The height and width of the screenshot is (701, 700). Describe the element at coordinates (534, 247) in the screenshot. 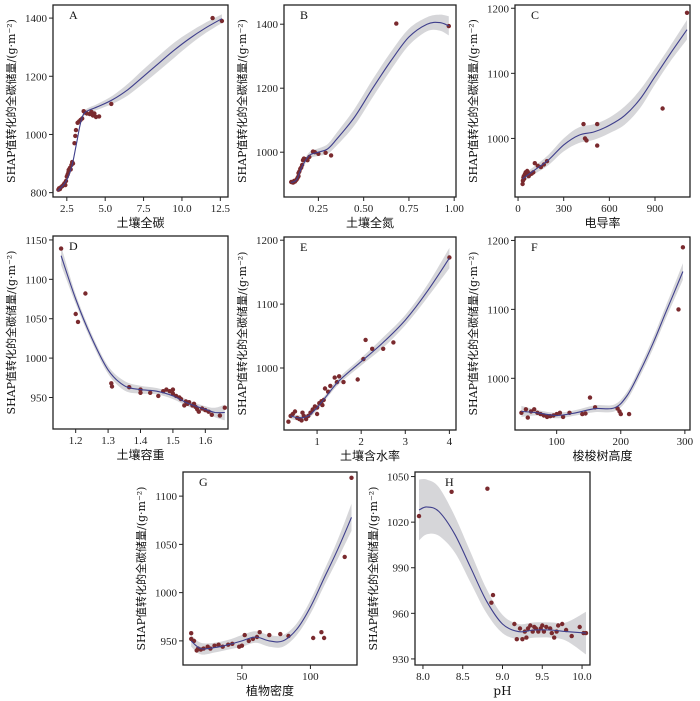

I see `panel-label: F` at that location.